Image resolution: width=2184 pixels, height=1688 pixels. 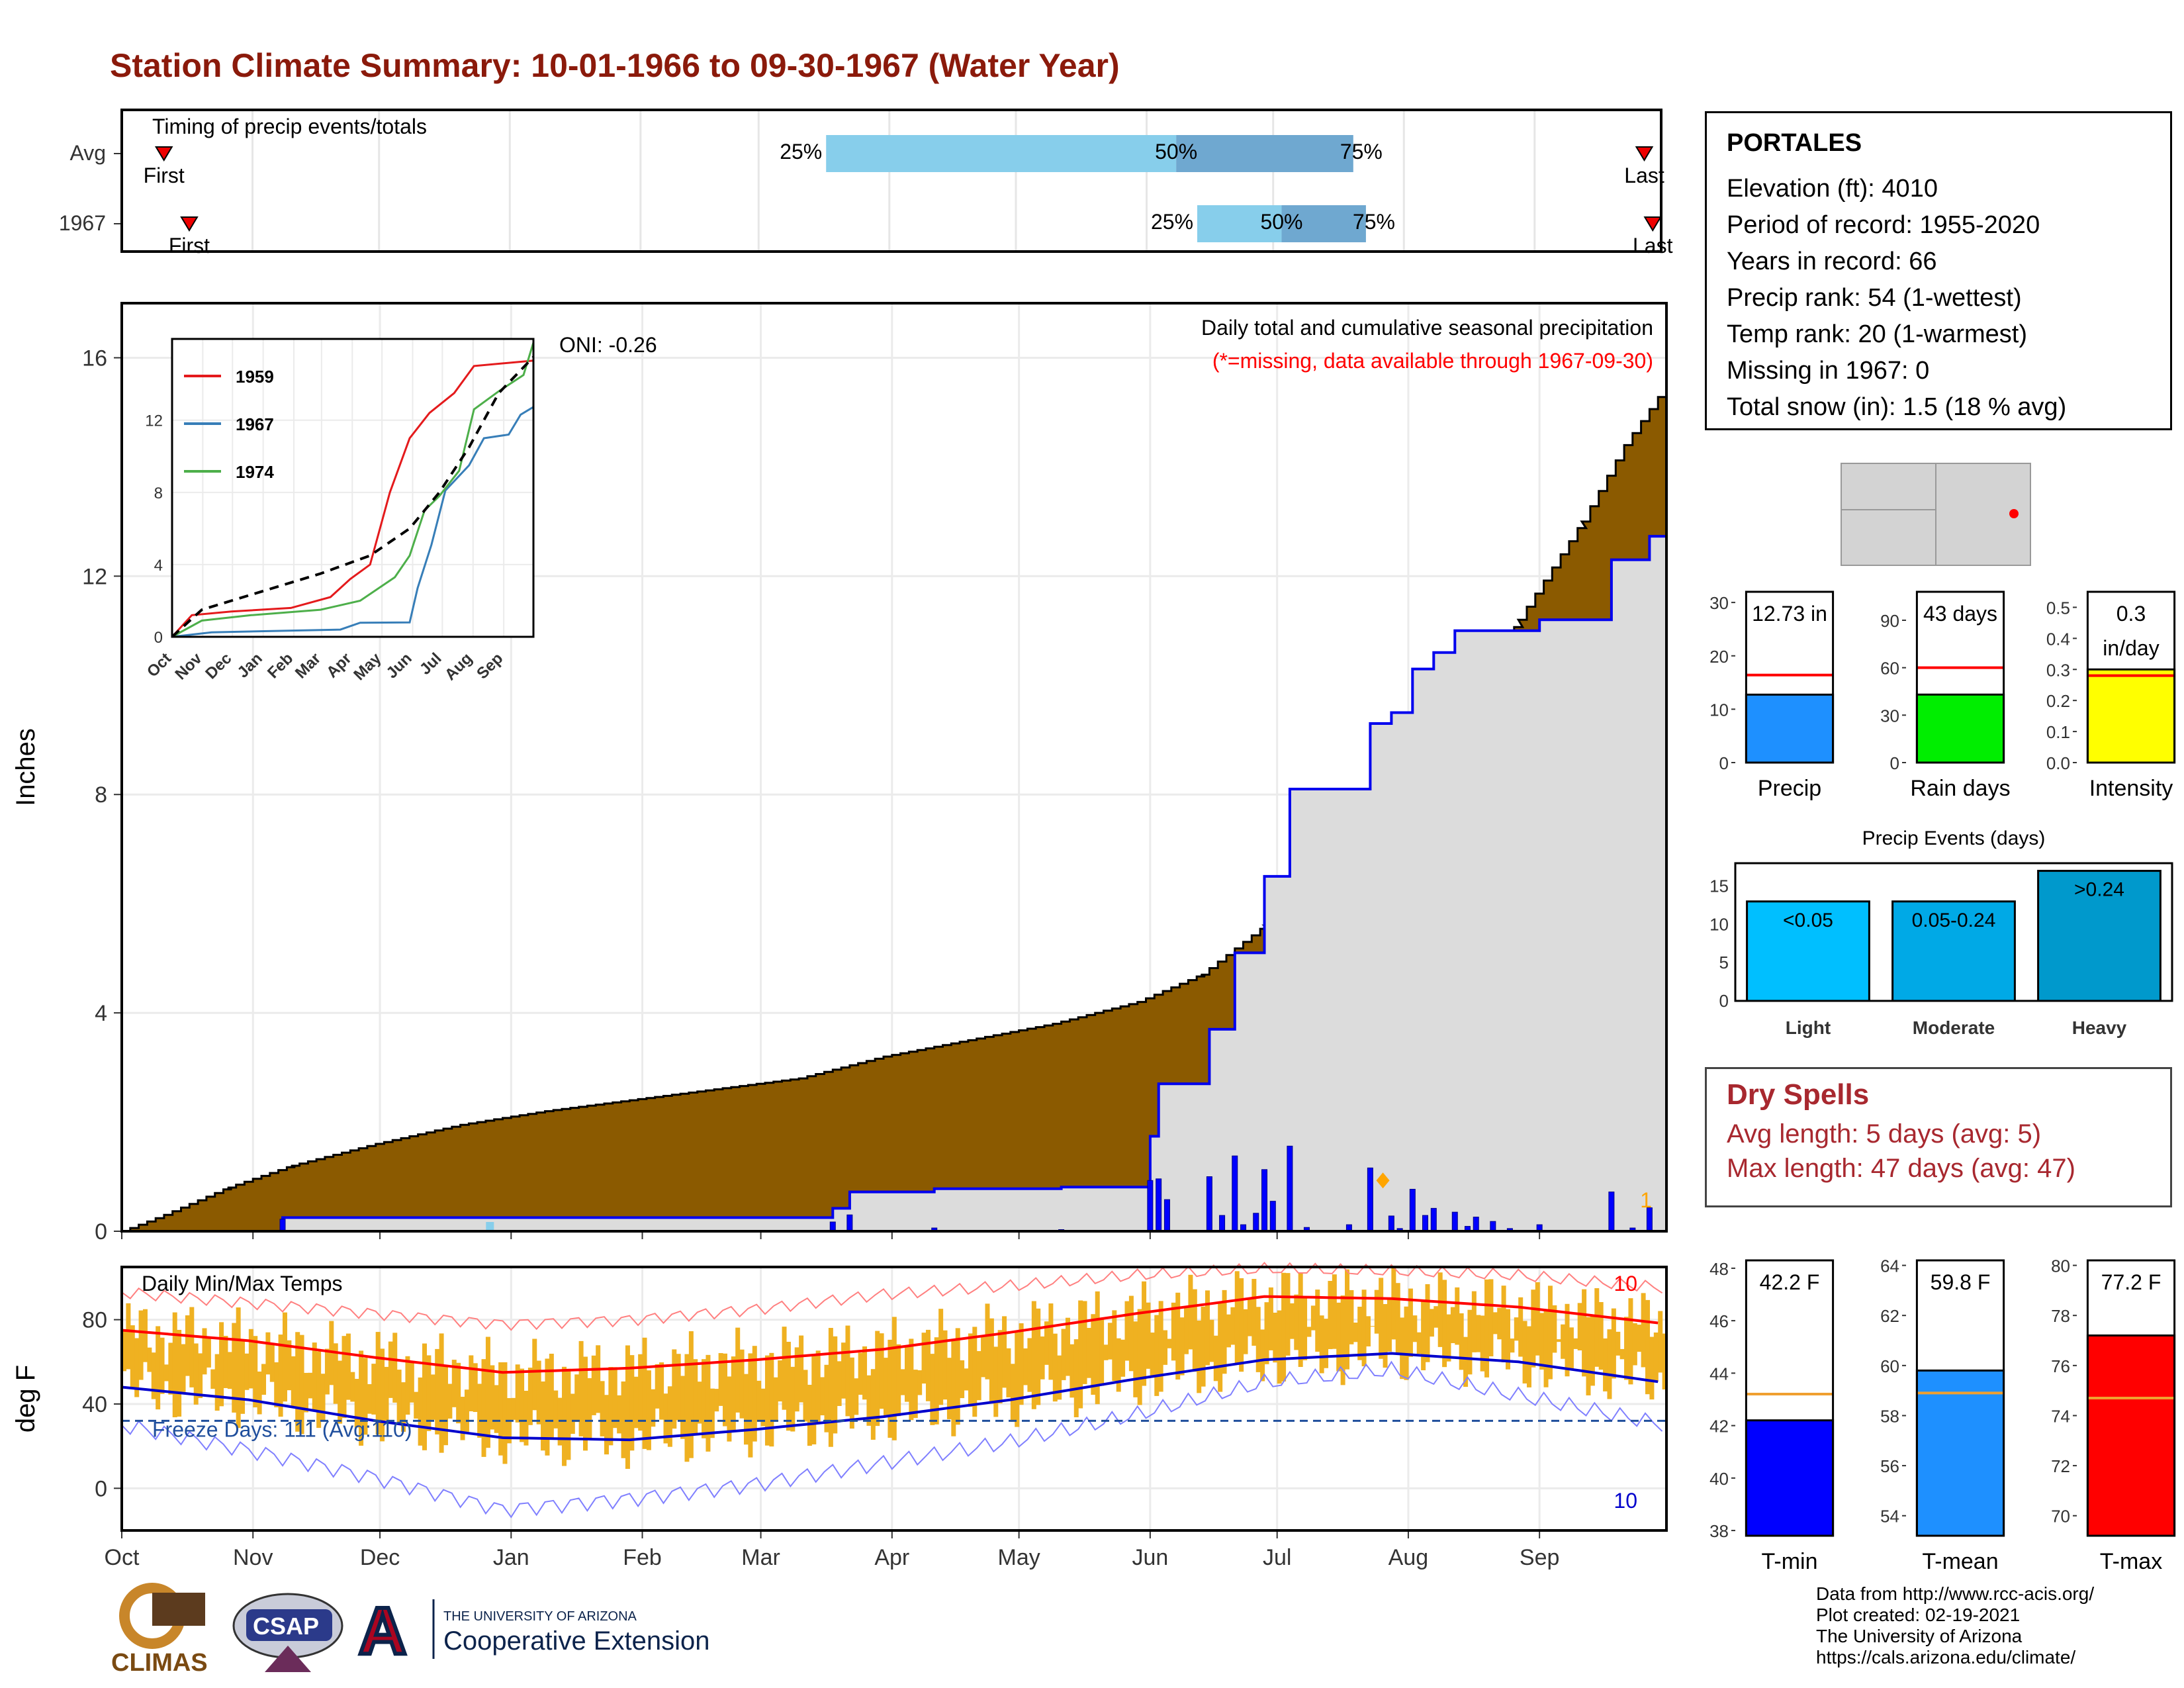 What do you see at coordinates (643, 1557) in the screenshot?
I see `month-label: Feb` at bounding box center [643, 1557].